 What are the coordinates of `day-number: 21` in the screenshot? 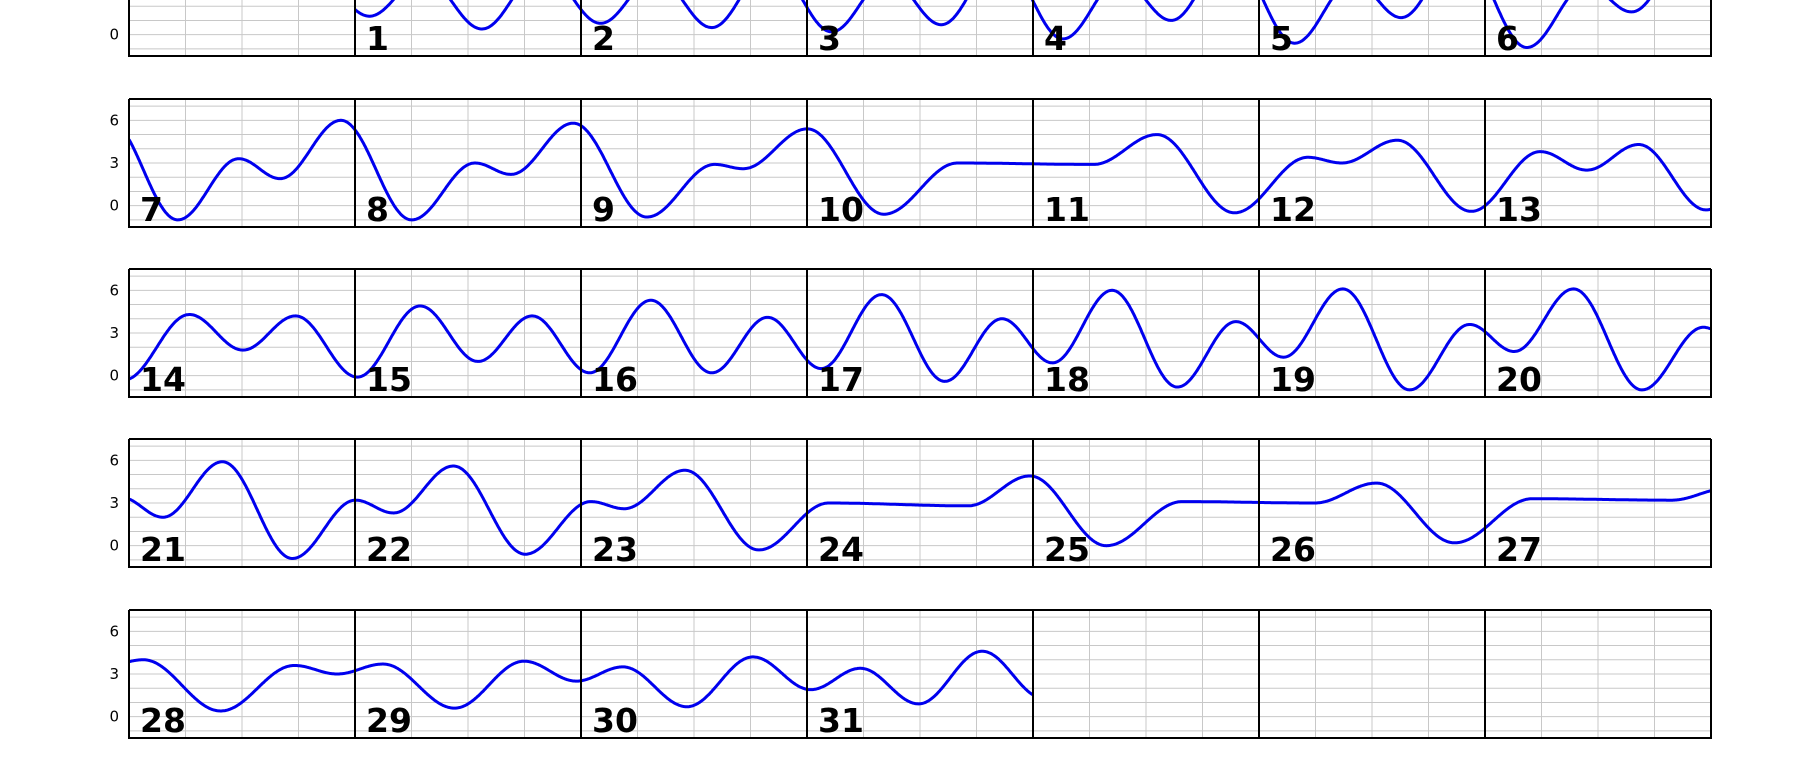 It's located at (163, 549).